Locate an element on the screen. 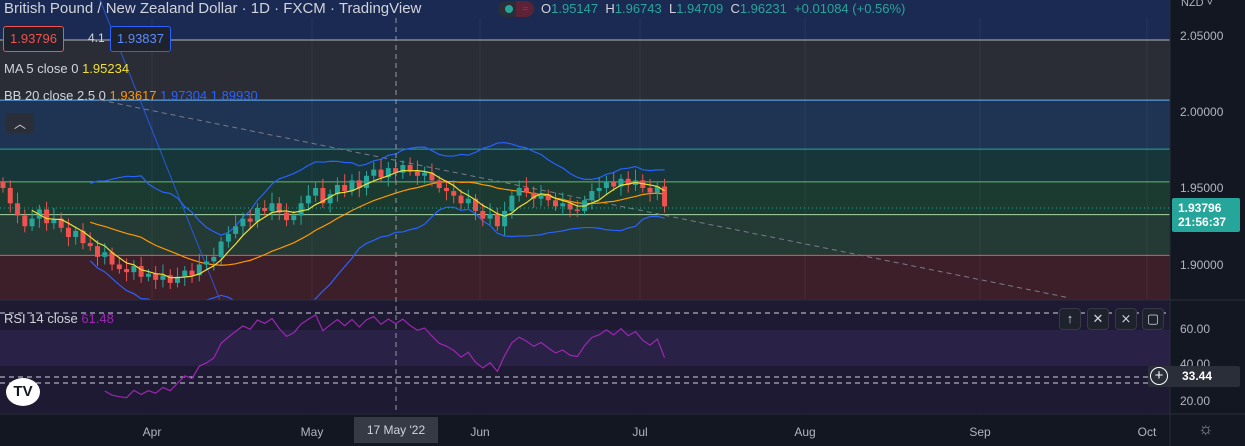  time-tick: Aug is located at coordinates (805, 432).